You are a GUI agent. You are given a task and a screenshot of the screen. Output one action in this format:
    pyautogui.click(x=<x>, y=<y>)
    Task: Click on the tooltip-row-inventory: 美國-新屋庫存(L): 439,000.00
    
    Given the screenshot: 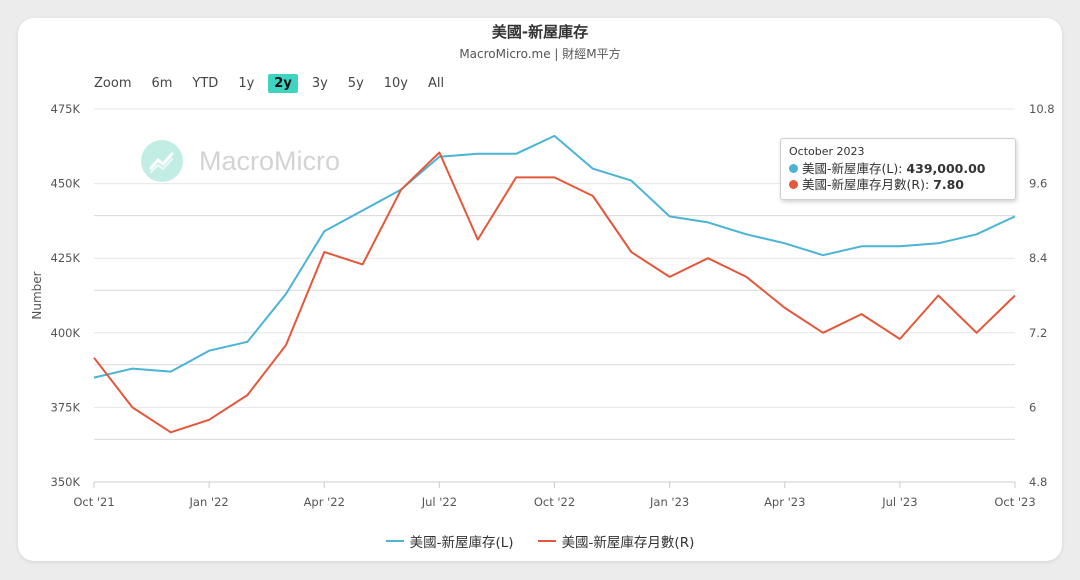 What is the action you would take?
    pyautogui.click(x=898, y=169)
    